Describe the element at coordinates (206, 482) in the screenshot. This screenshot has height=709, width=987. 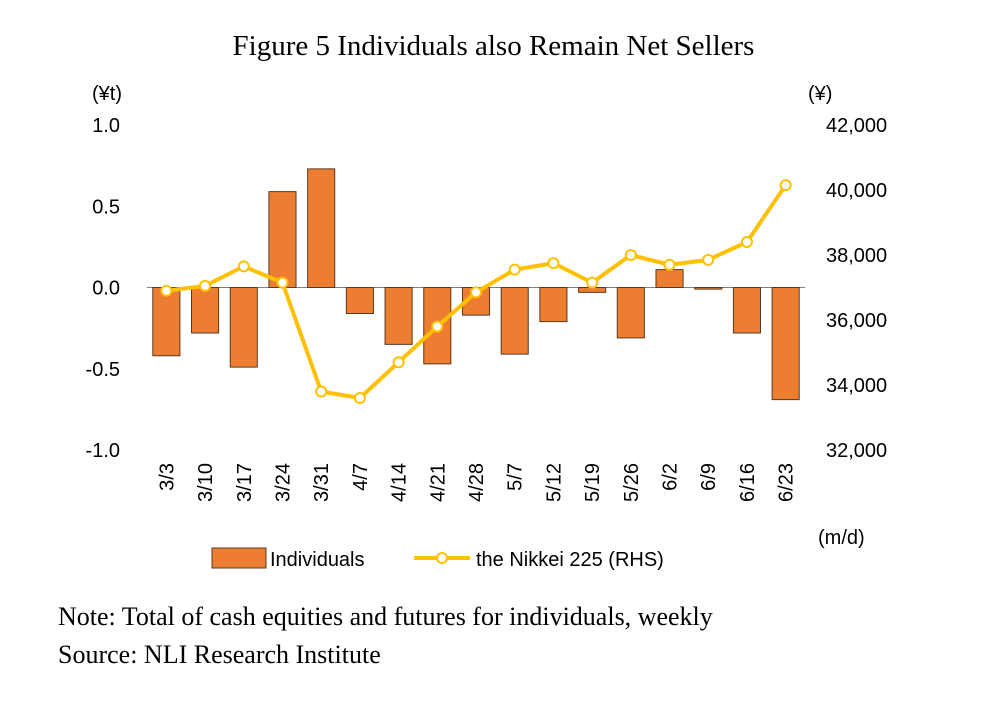
I see `x-tick-label: 3/10` at that location.